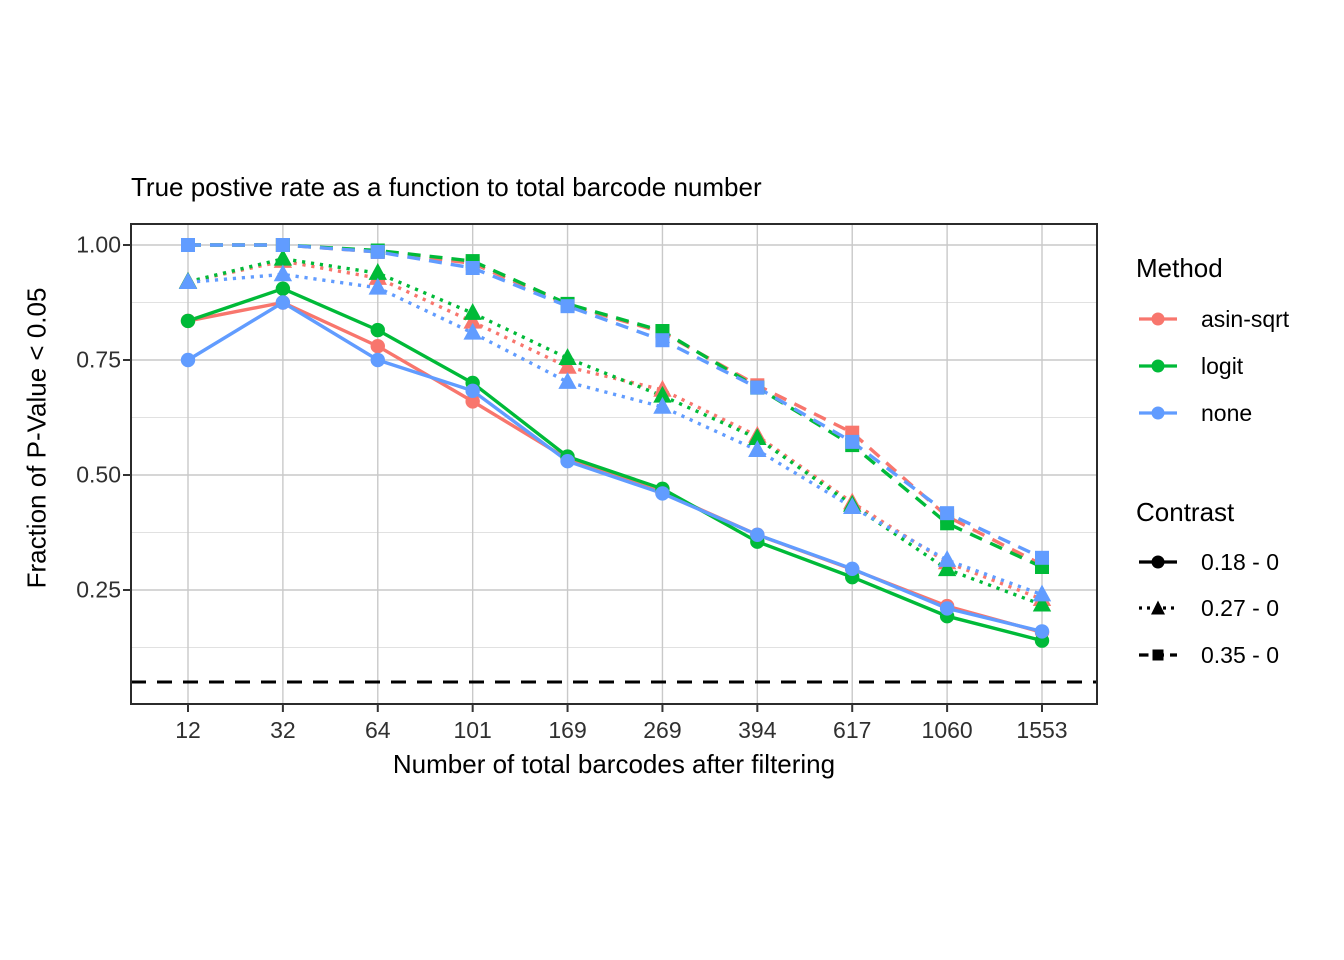  What do you see at coordinates (188, 730) in the screenshot?
I see `x-tick-label: 12` at bounding box center [188, 730].